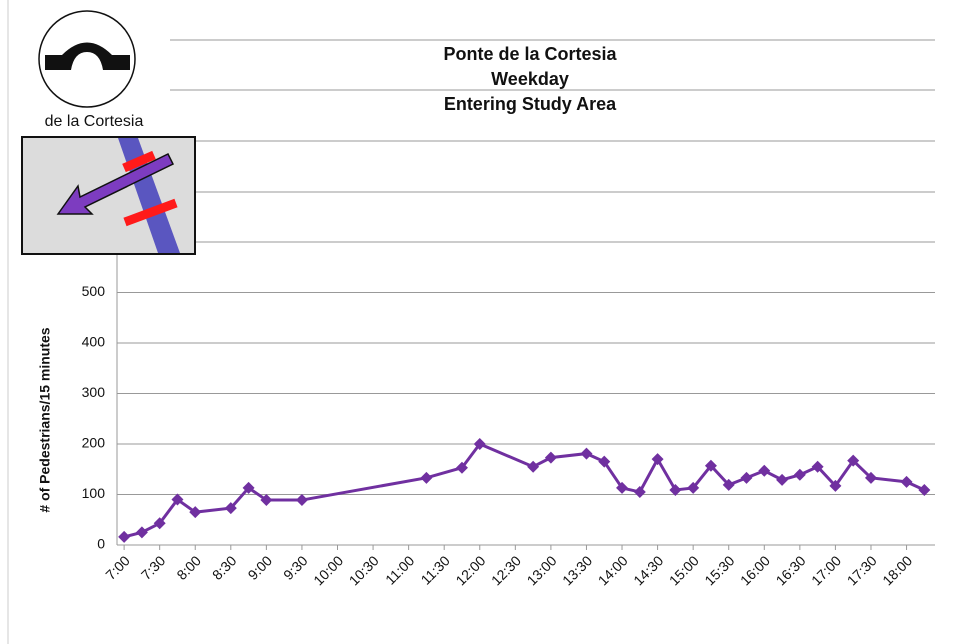 This screenshot has height=644, width=962. I want to click on x-tick-label: 10:30, so click(364, 570).